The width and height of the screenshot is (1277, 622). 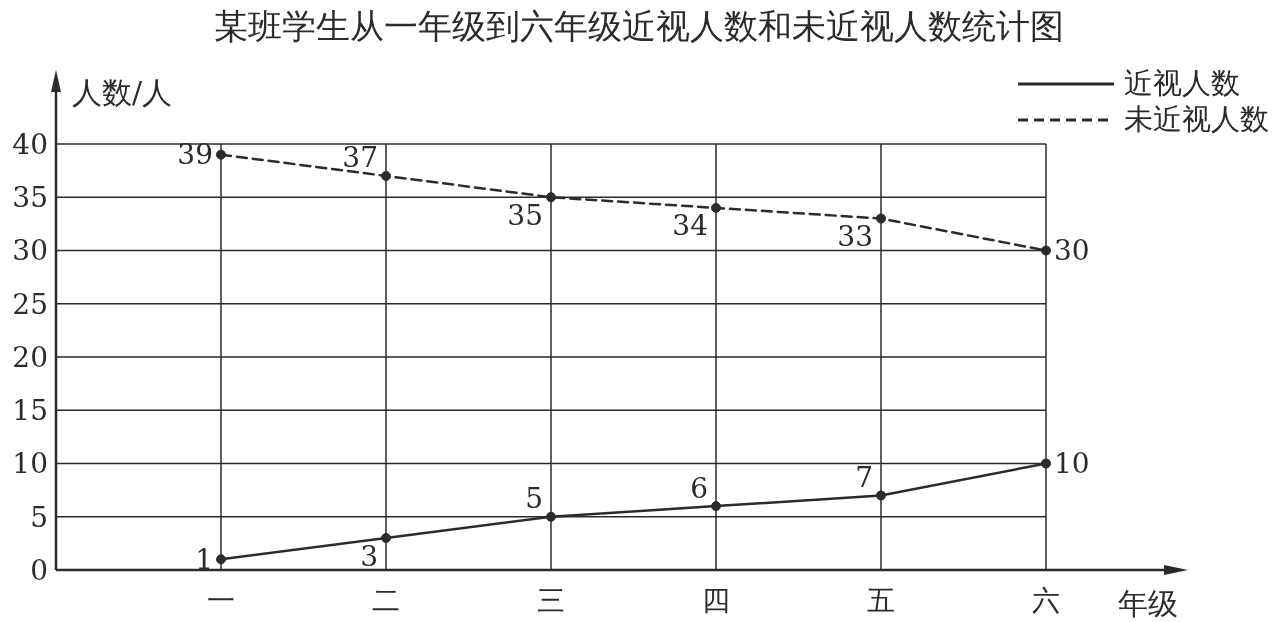 I want to click on y-tick-label: 25, so click(x=30, y=304).